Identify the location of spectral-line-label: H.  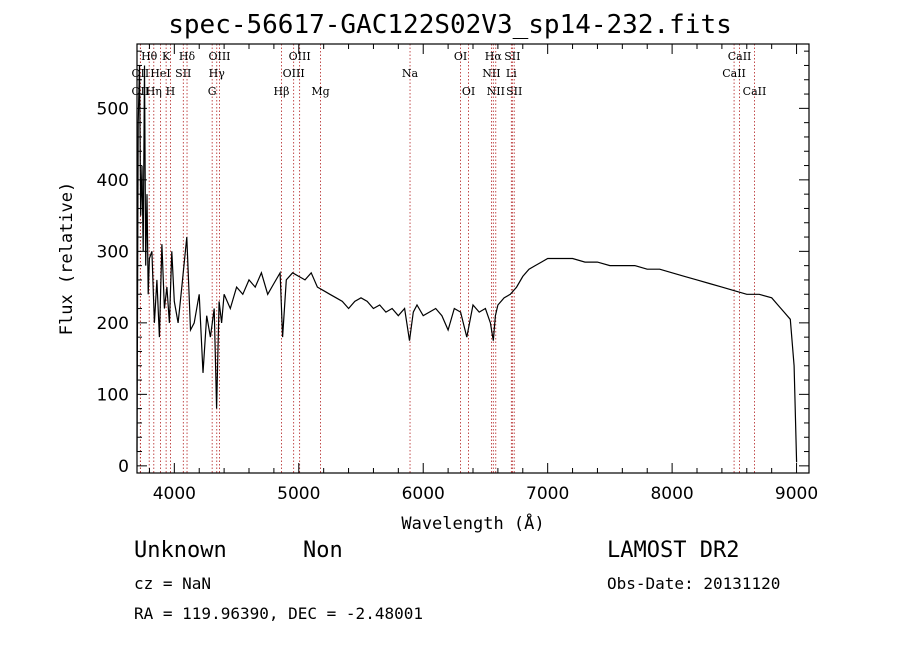
(171, 91).